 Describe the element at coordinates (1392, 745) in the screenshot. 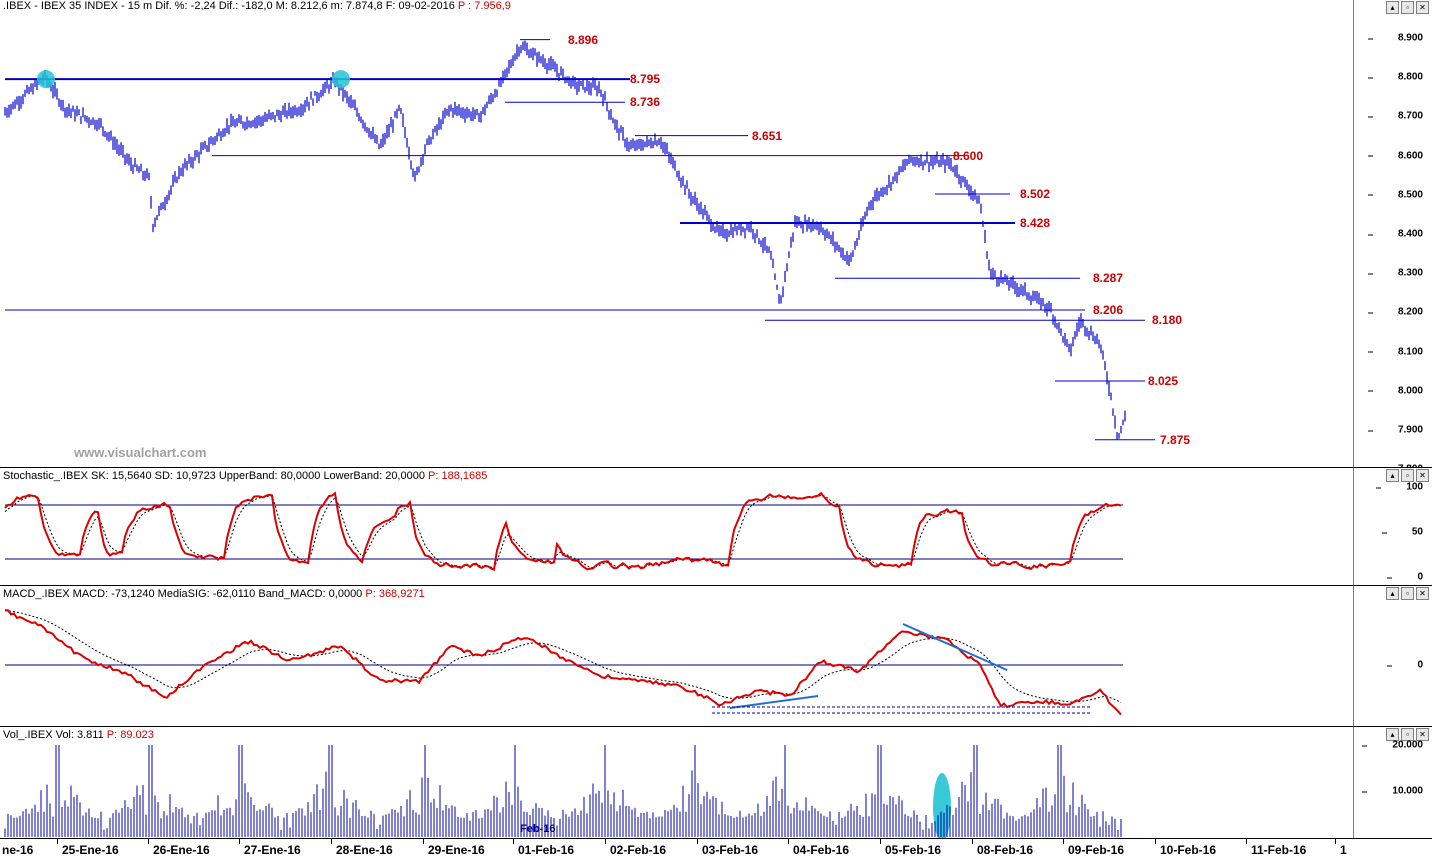

I see `volume-y-tick: 20.000` at that location.